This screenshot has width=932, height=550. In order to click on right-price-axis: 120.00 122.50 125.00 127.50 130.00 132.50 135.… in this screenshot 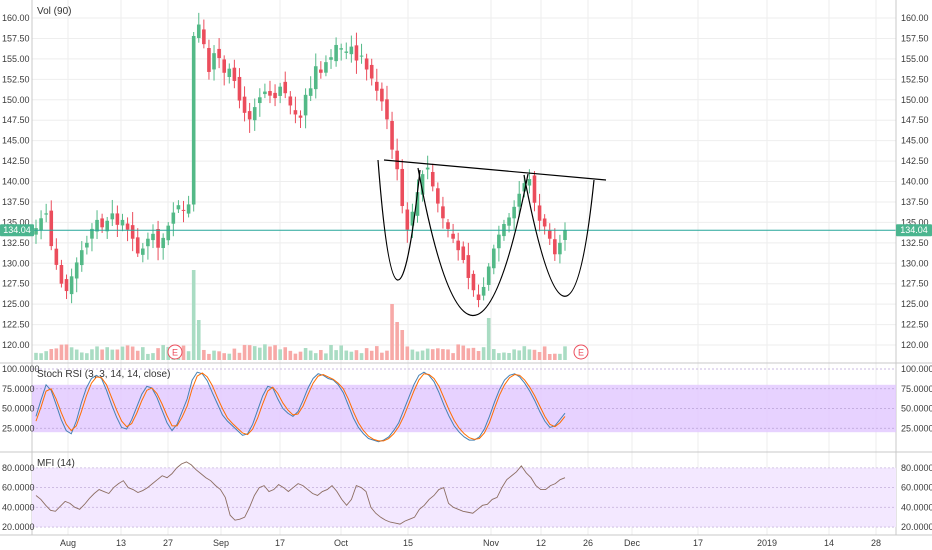, I will do `click(916, 272)`.